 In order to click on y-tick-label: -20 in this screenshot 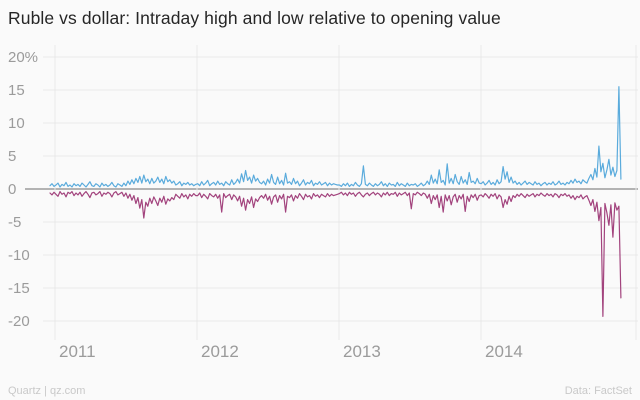, I will do `click(19, 321)`.